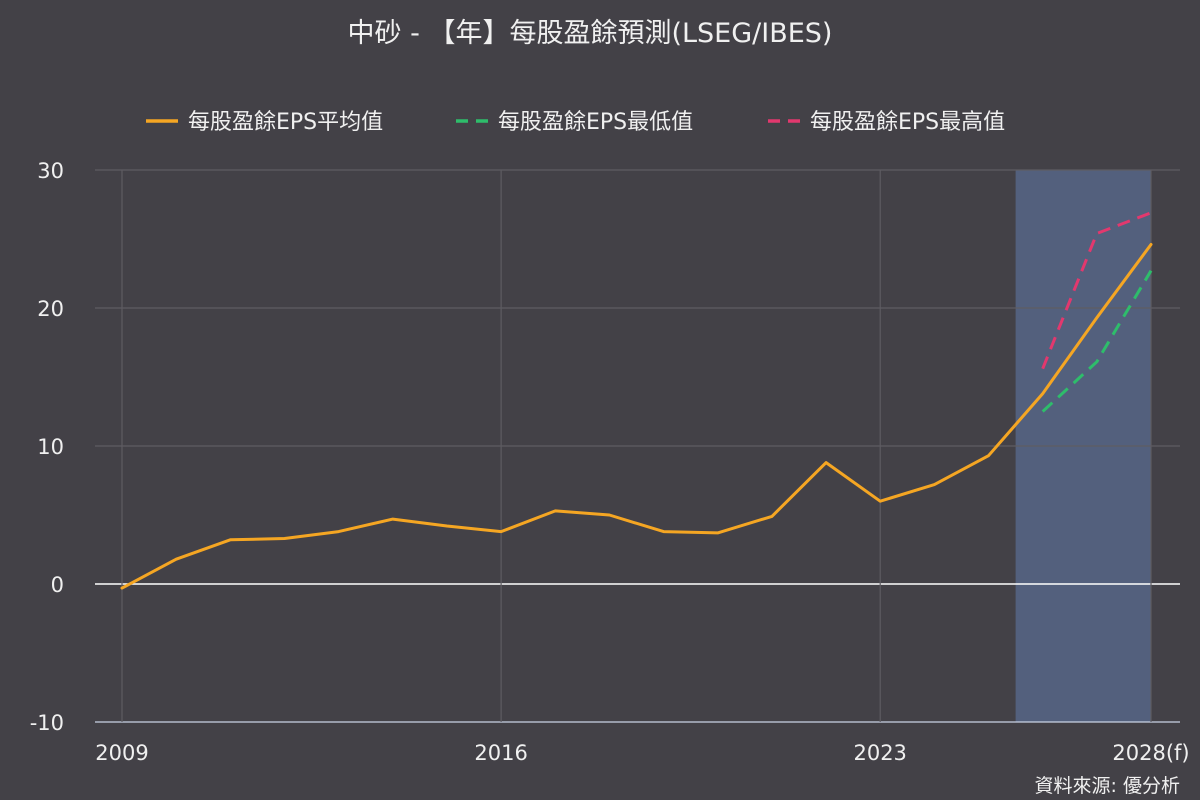 The height and width of the screenshot is (800, 1200). I want to click on legend-item-1: 每股盈餘EPS最低值, so click(574, 122).